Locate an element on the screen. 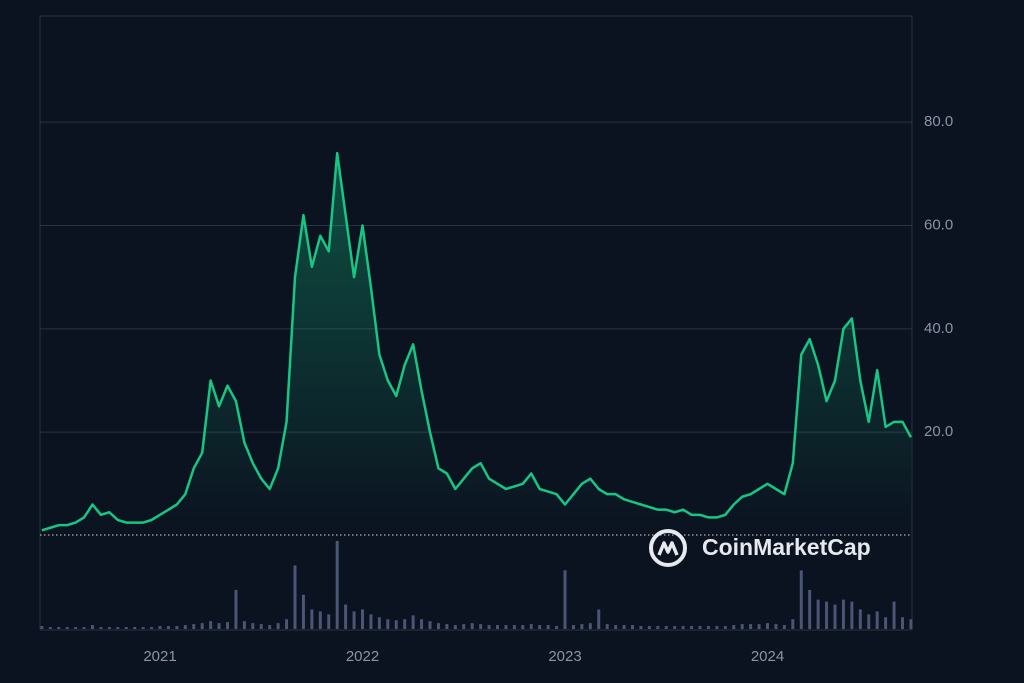  logo-ring is located at coordinates (668, 548).